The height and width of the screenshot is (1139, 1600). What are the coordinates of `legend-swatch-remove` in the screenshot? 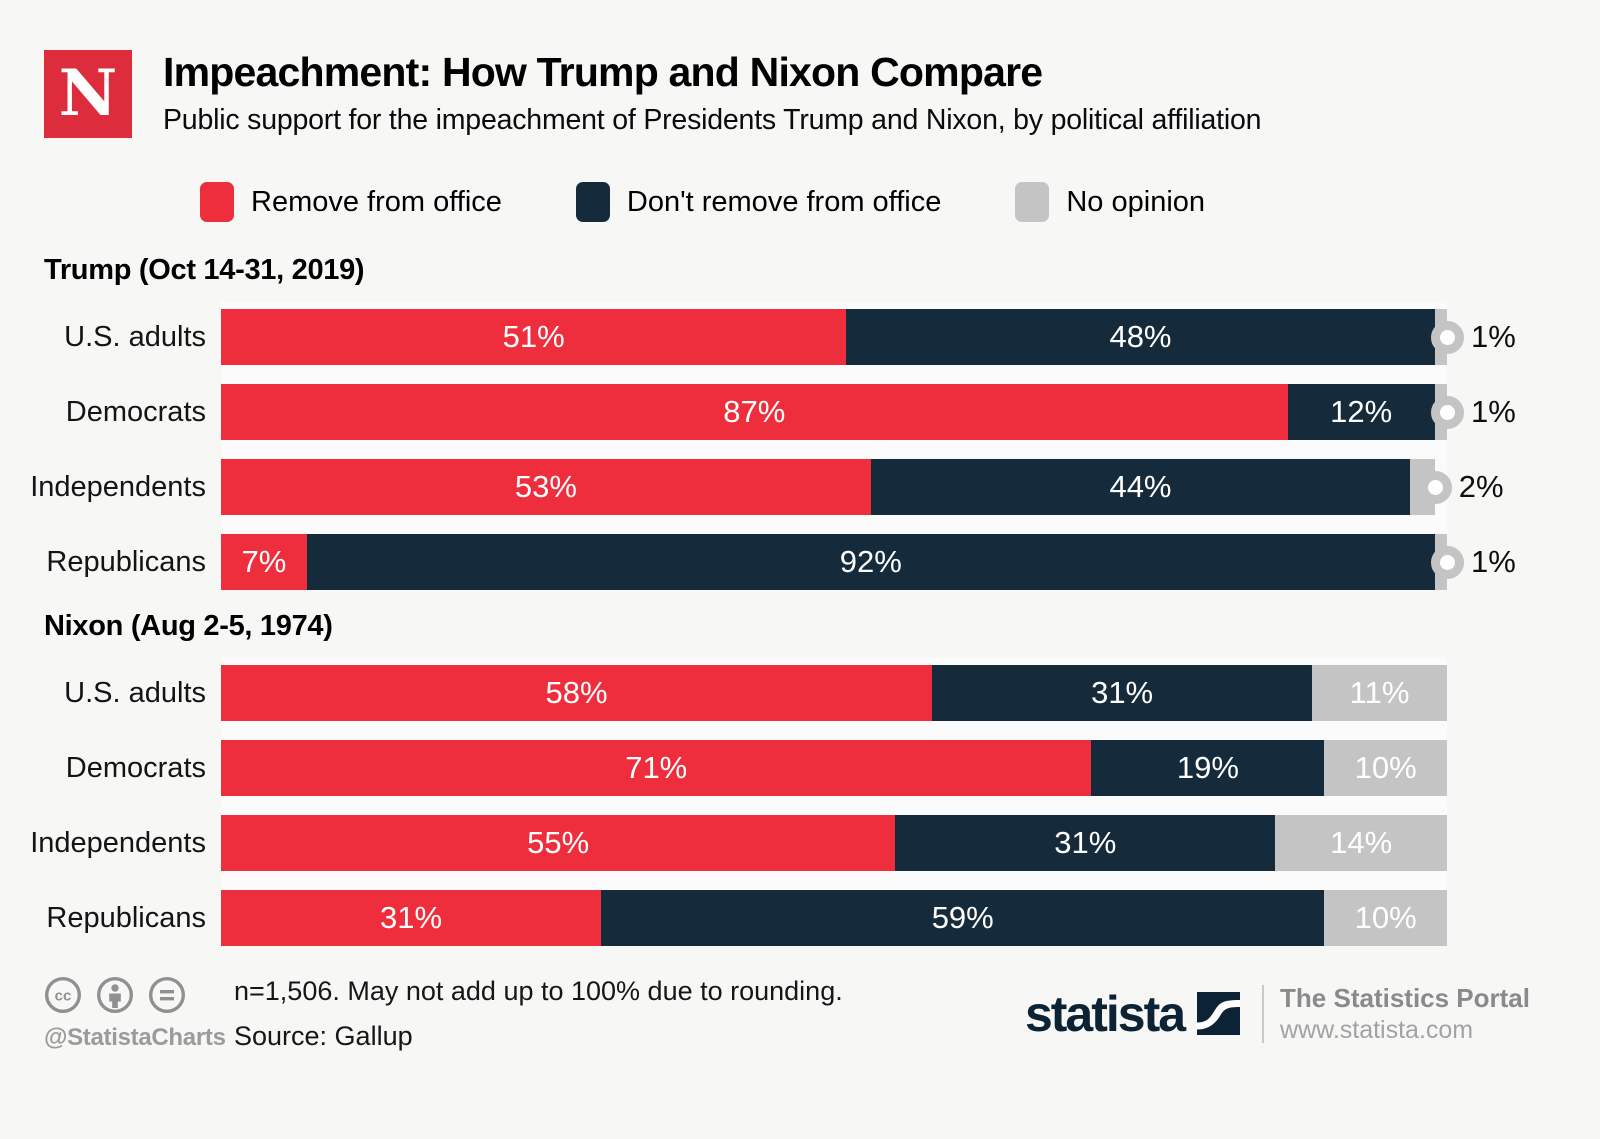 It's located at (217, 202).